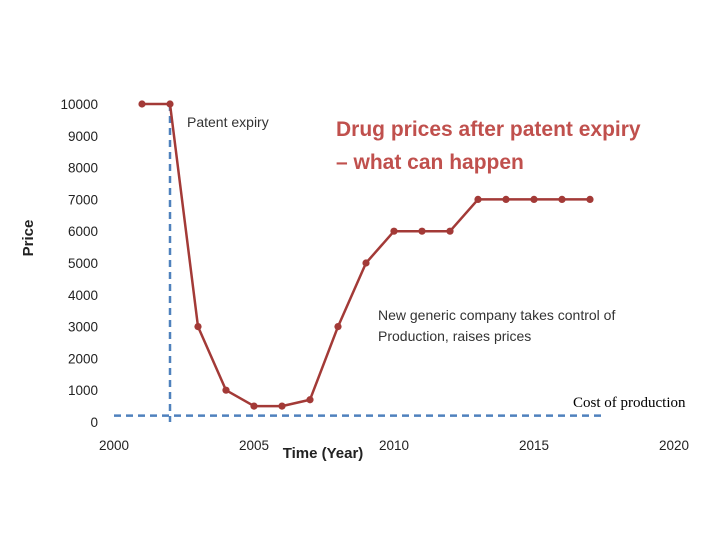 This screenshot has width=720, height=540. I want to click on x-tick-label: 2010, so click(394, 445).